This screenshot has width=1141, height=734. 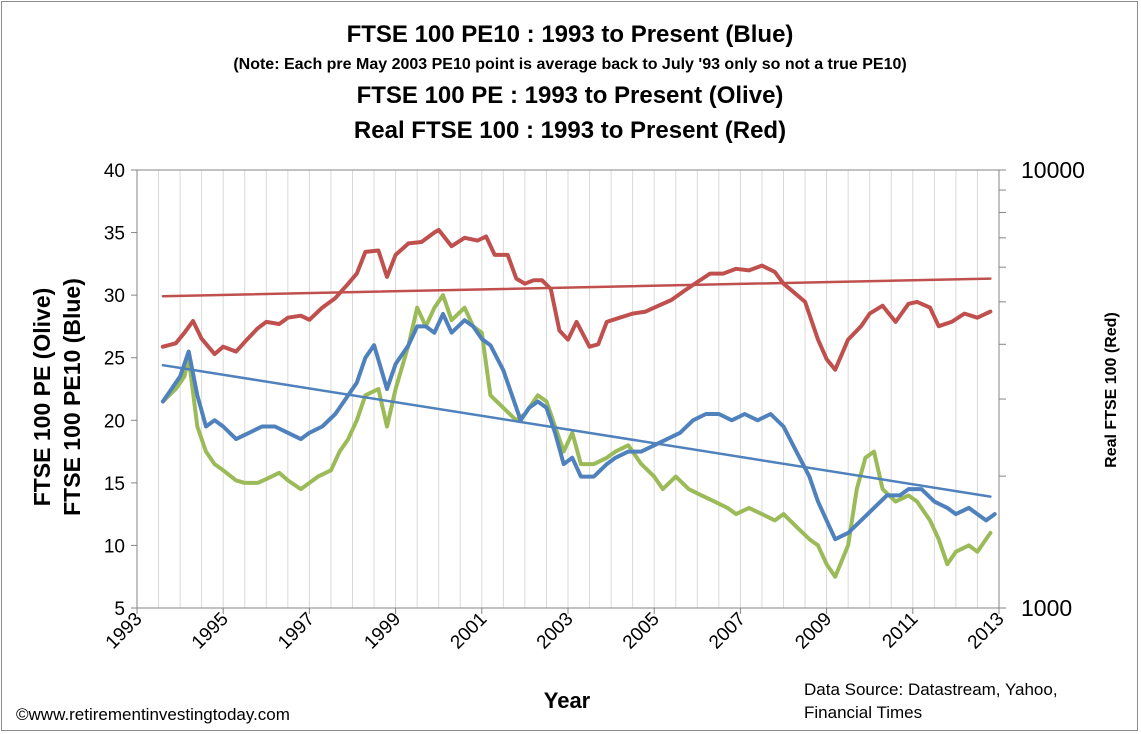 I want to click on y-left-tick-label: 10, so click(x=114, y=546).